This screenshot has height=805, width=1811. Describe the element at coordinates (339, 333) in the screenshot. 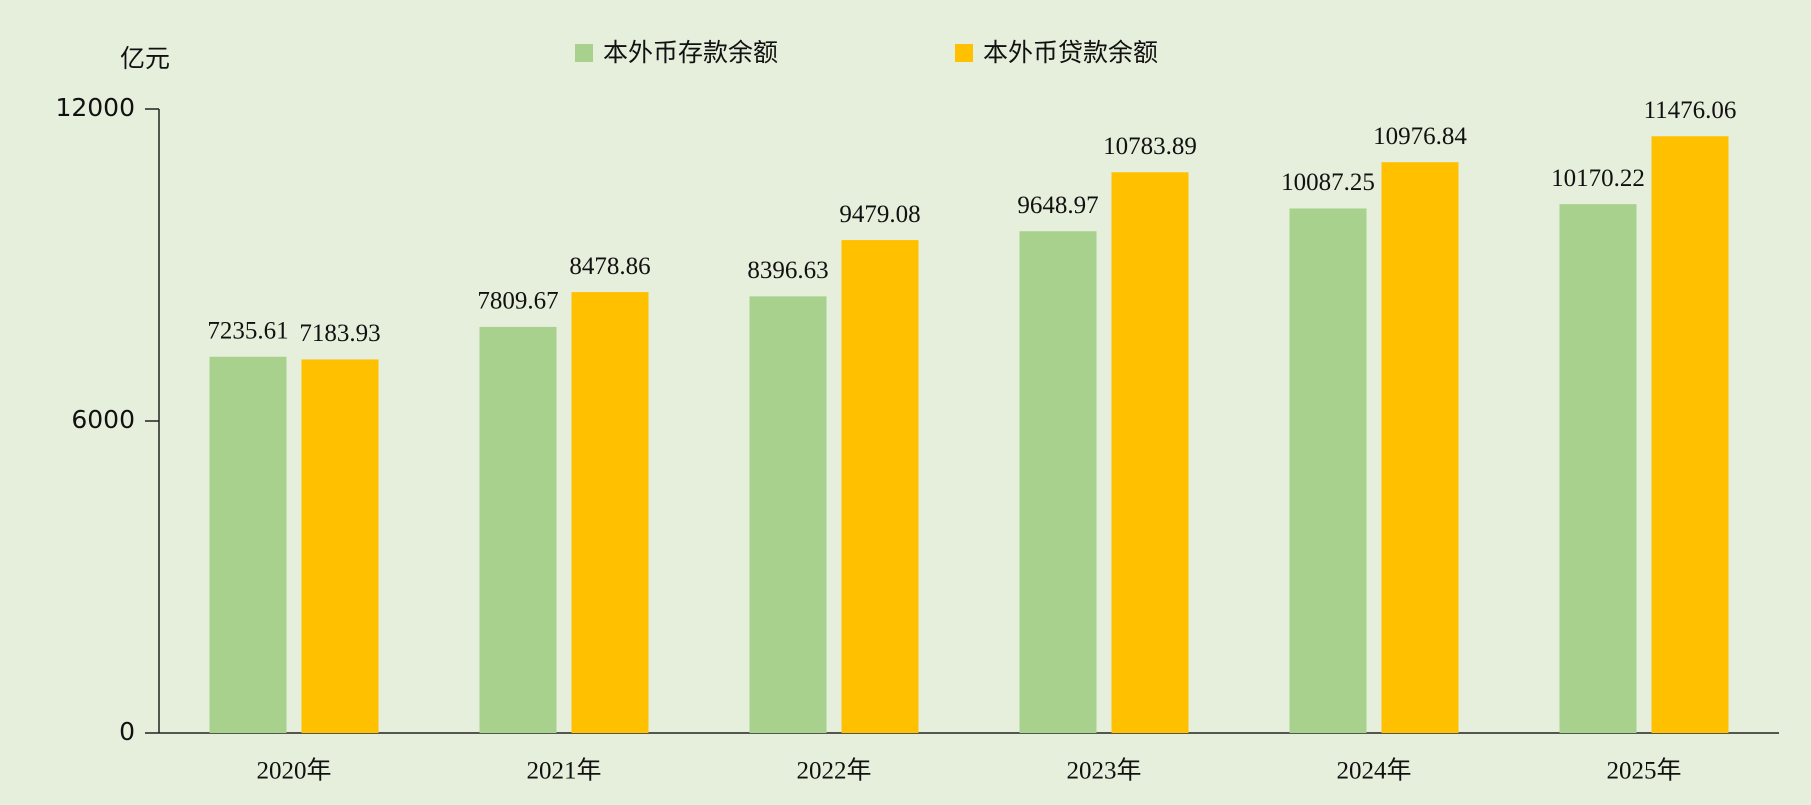

I see `data-label: 7183.93` at that location.